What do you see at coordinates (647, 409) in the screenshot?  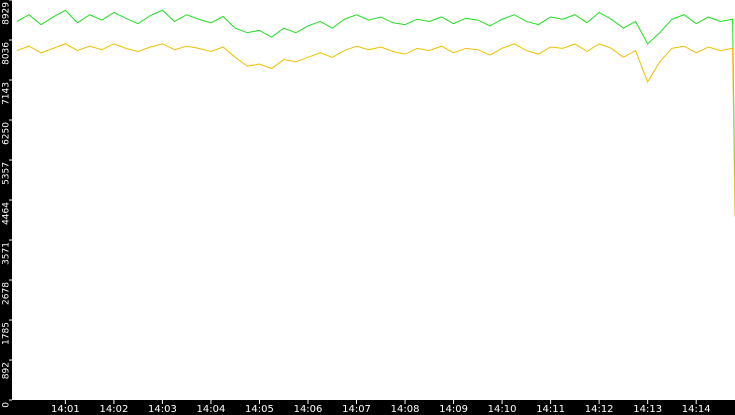 I see `x-tick-label: 14:13` at bounding box center [647, 409].